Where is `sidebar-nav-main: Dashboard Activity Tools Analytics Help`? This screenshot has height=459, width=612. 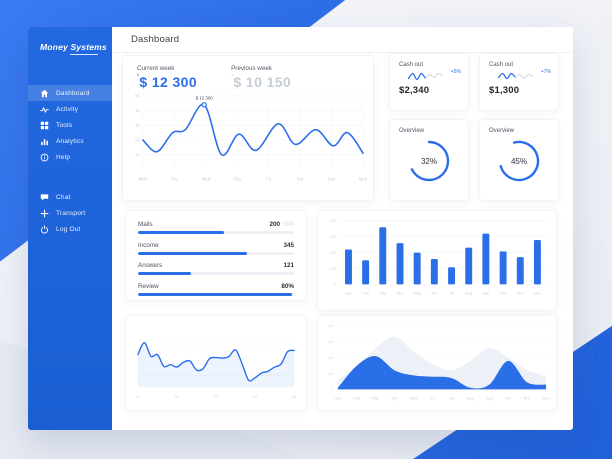 sidebar-nav-main: Dashboard Activity Tools Analytics Help is located at coordinates (70, 125).